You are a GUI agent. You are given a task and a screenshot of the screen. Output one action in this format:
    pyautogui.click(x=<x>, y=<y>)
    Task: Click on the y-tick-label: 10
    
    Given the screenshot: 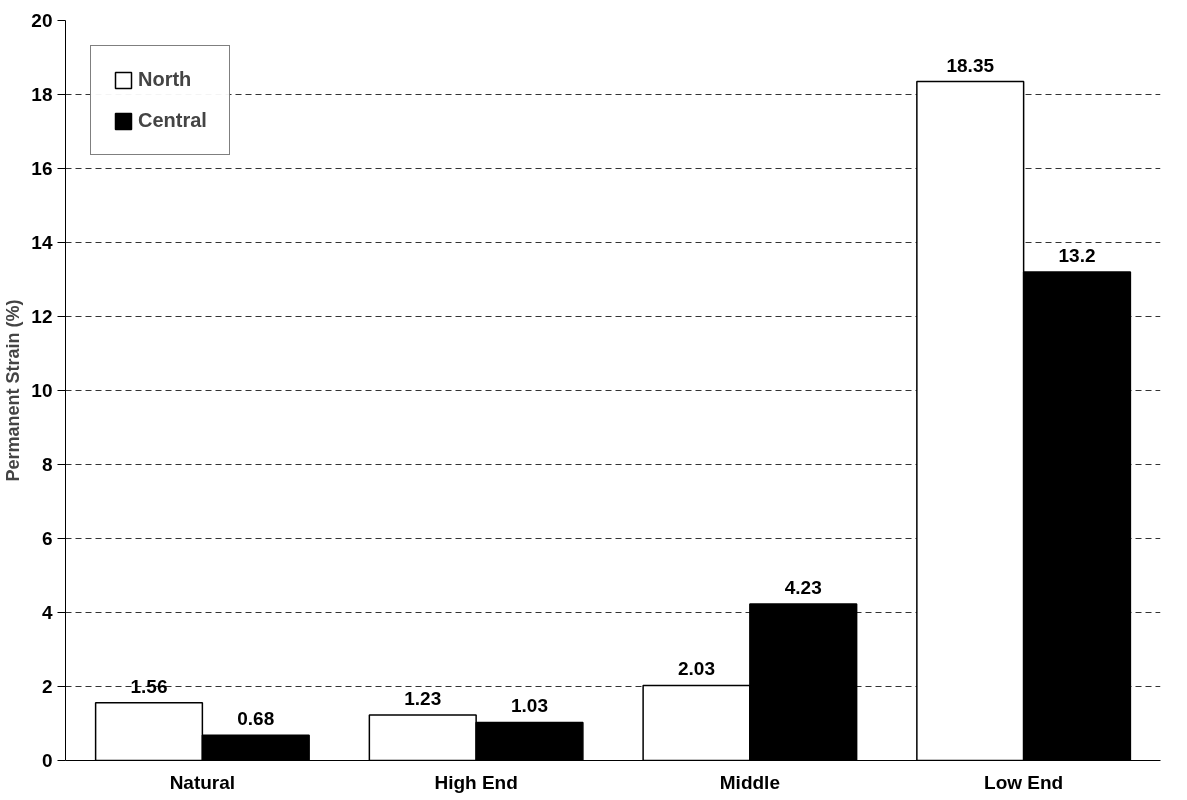 What is the action you would take?
    pyautogui.click(x=42, y=390)
    